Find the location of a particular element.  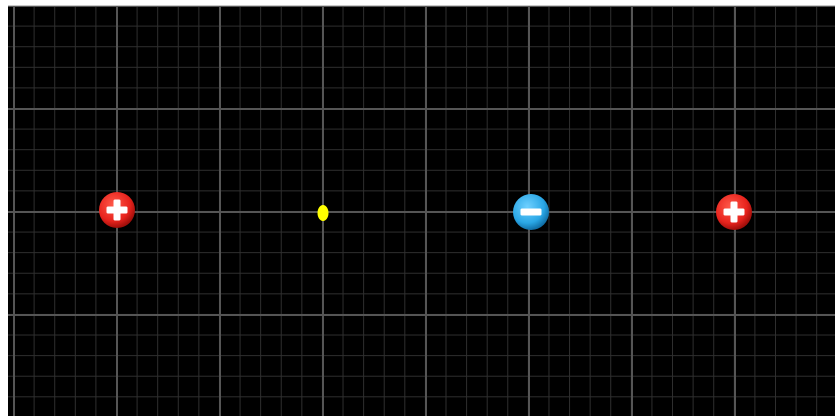

positive-charge-left is located at coordinates (117, 210).